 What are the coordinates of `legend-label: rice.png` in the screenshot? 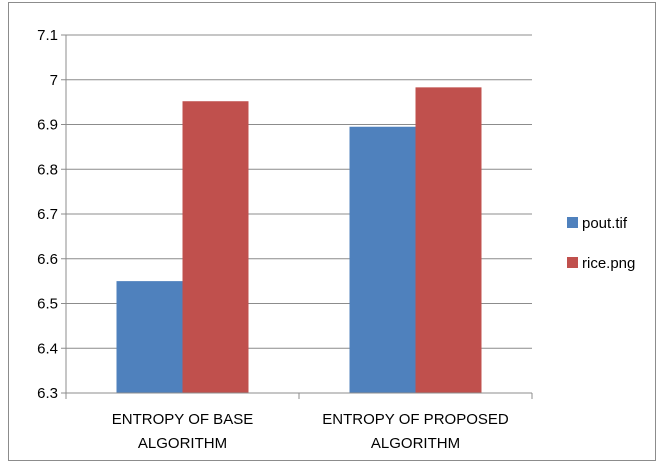 It's located at (608, 263).